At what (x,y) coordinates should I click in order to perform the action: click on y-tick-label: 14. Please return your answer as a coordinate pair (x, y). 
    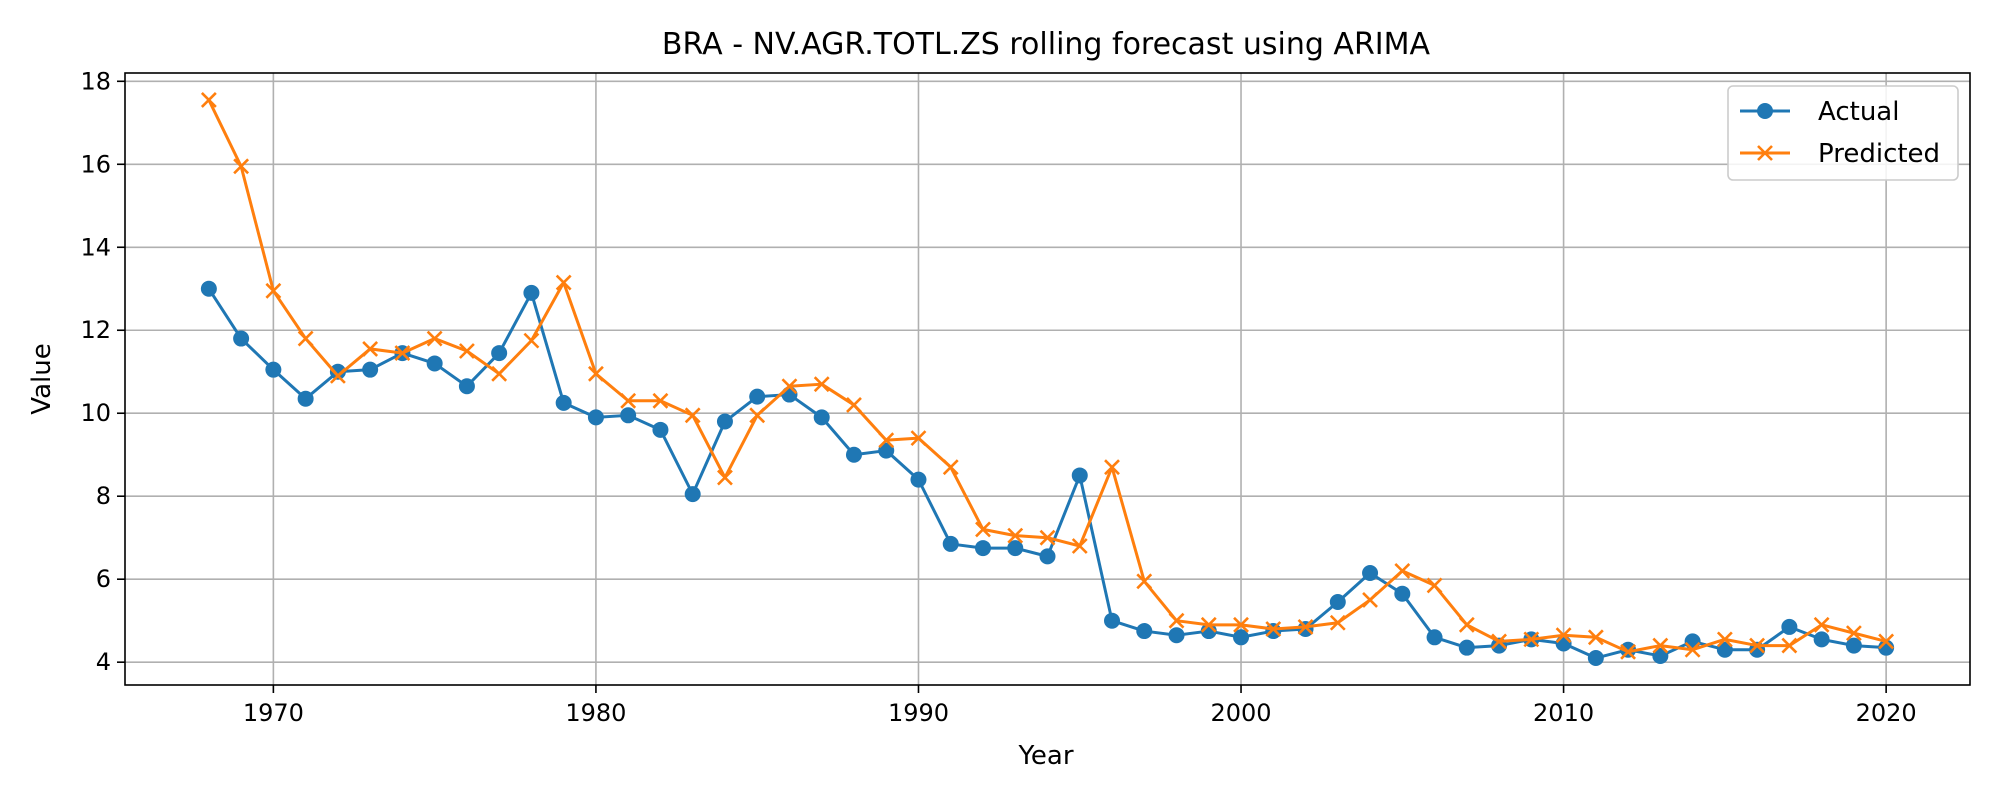
    Looking at the image, I should click on (95, 247).